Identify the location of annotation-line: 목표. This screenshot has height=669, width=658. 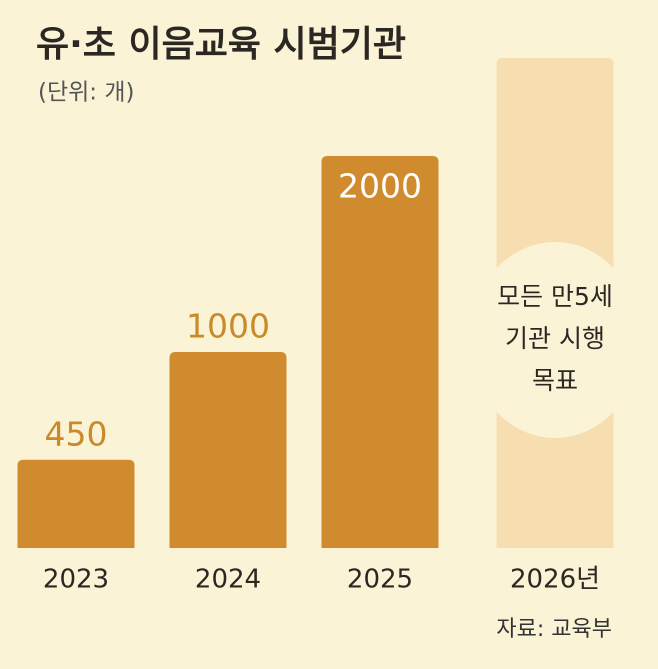
(555, 380).